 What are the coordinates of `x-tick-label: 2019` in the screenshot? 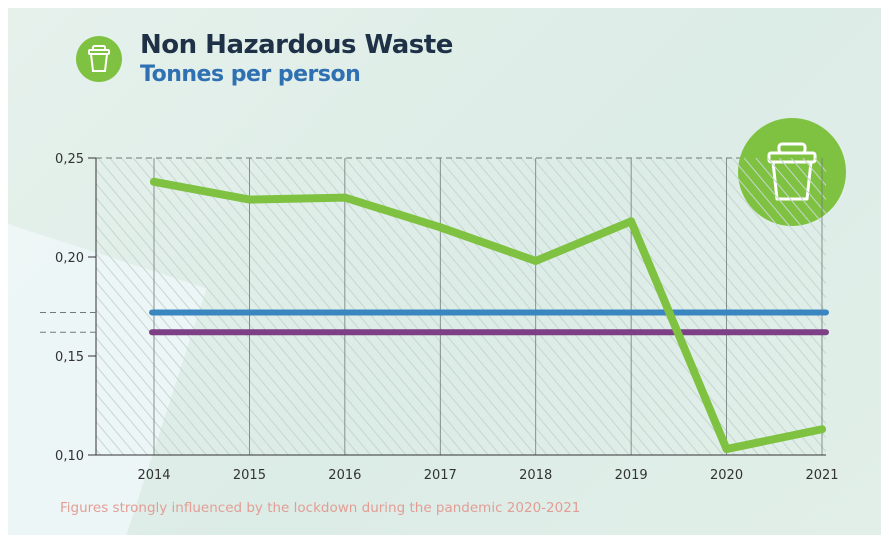 It's located at (631, 475).